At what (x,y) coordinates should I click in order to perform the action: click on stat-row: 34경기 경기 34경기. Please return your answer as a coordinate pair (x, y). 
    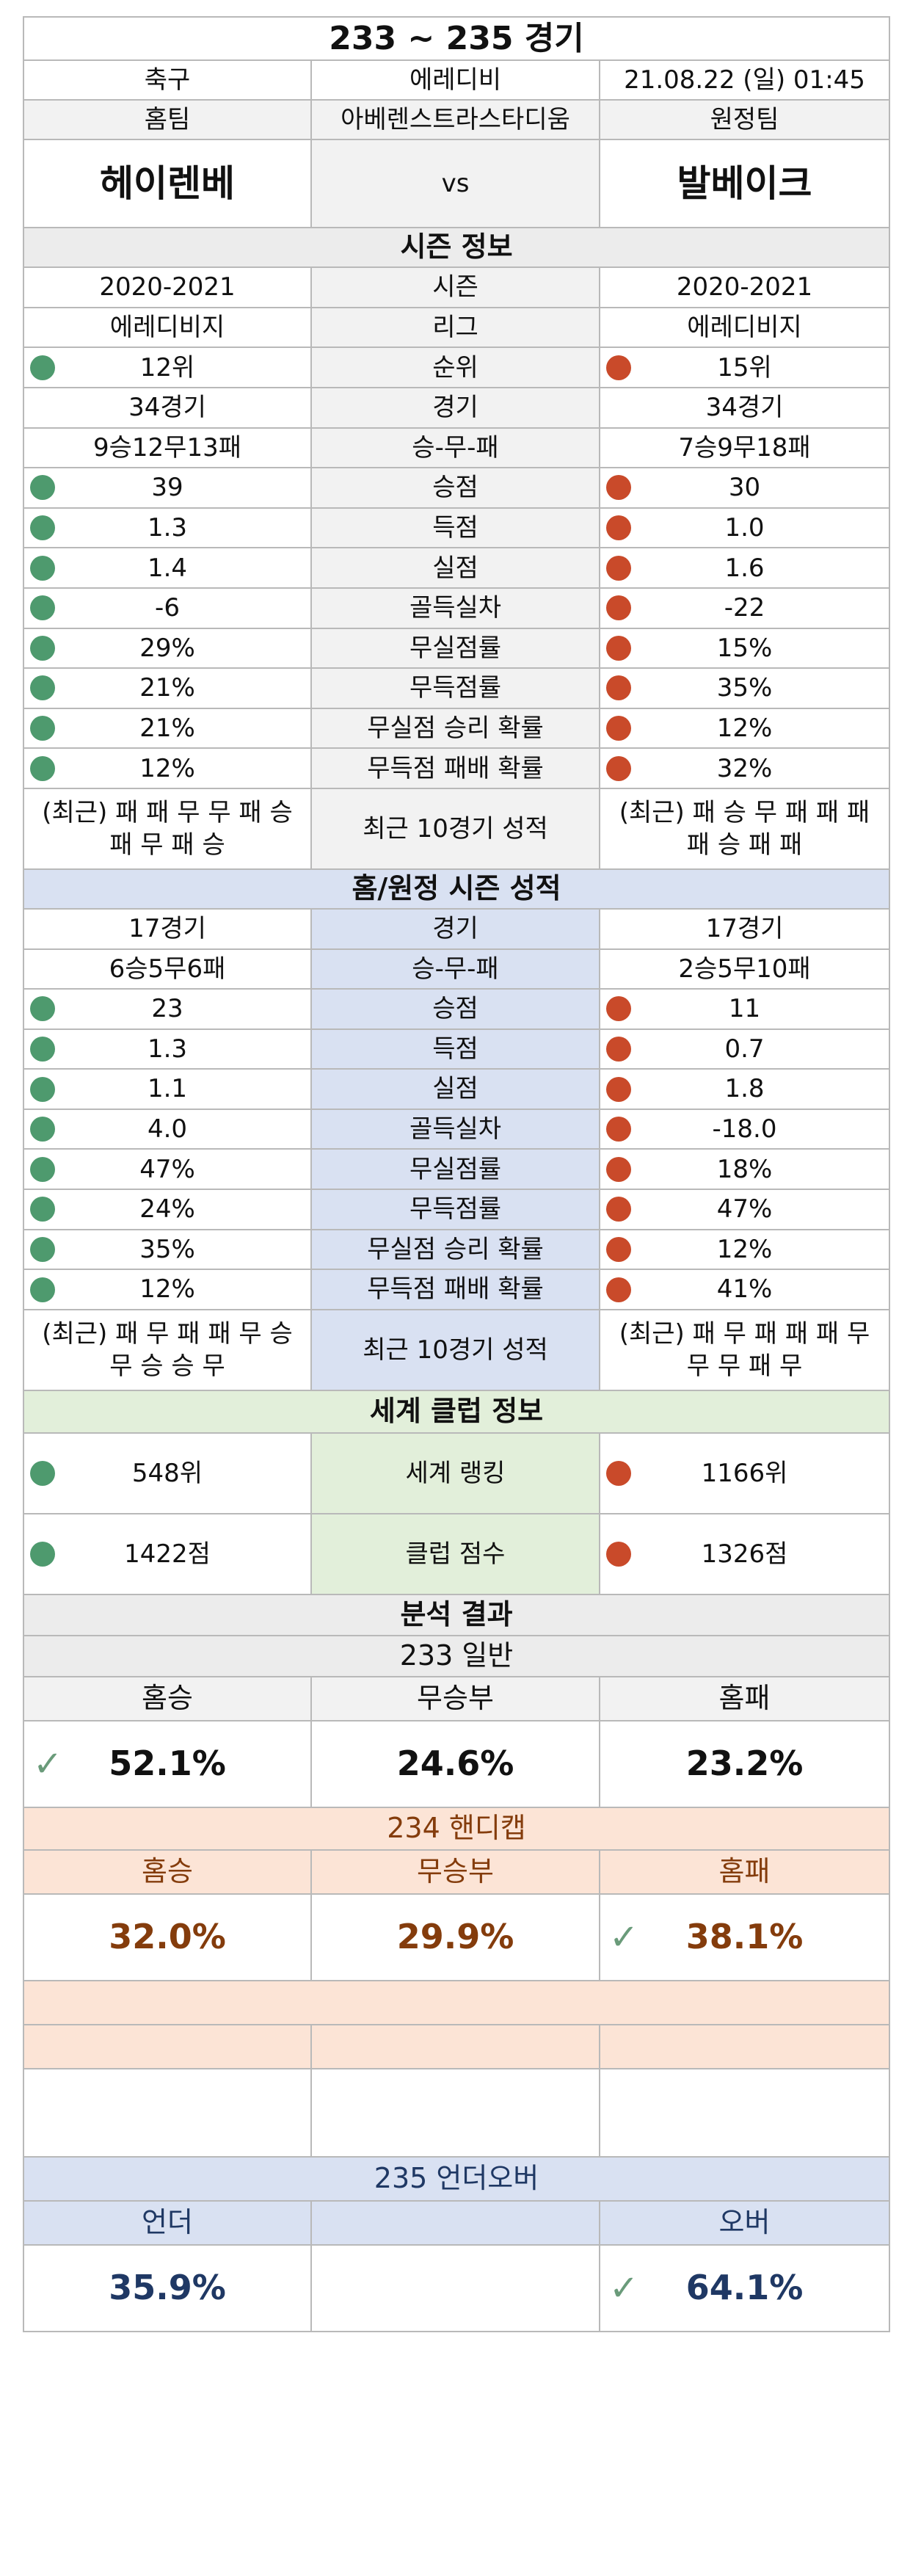
    Looking at the image, I should click on (457, 408).